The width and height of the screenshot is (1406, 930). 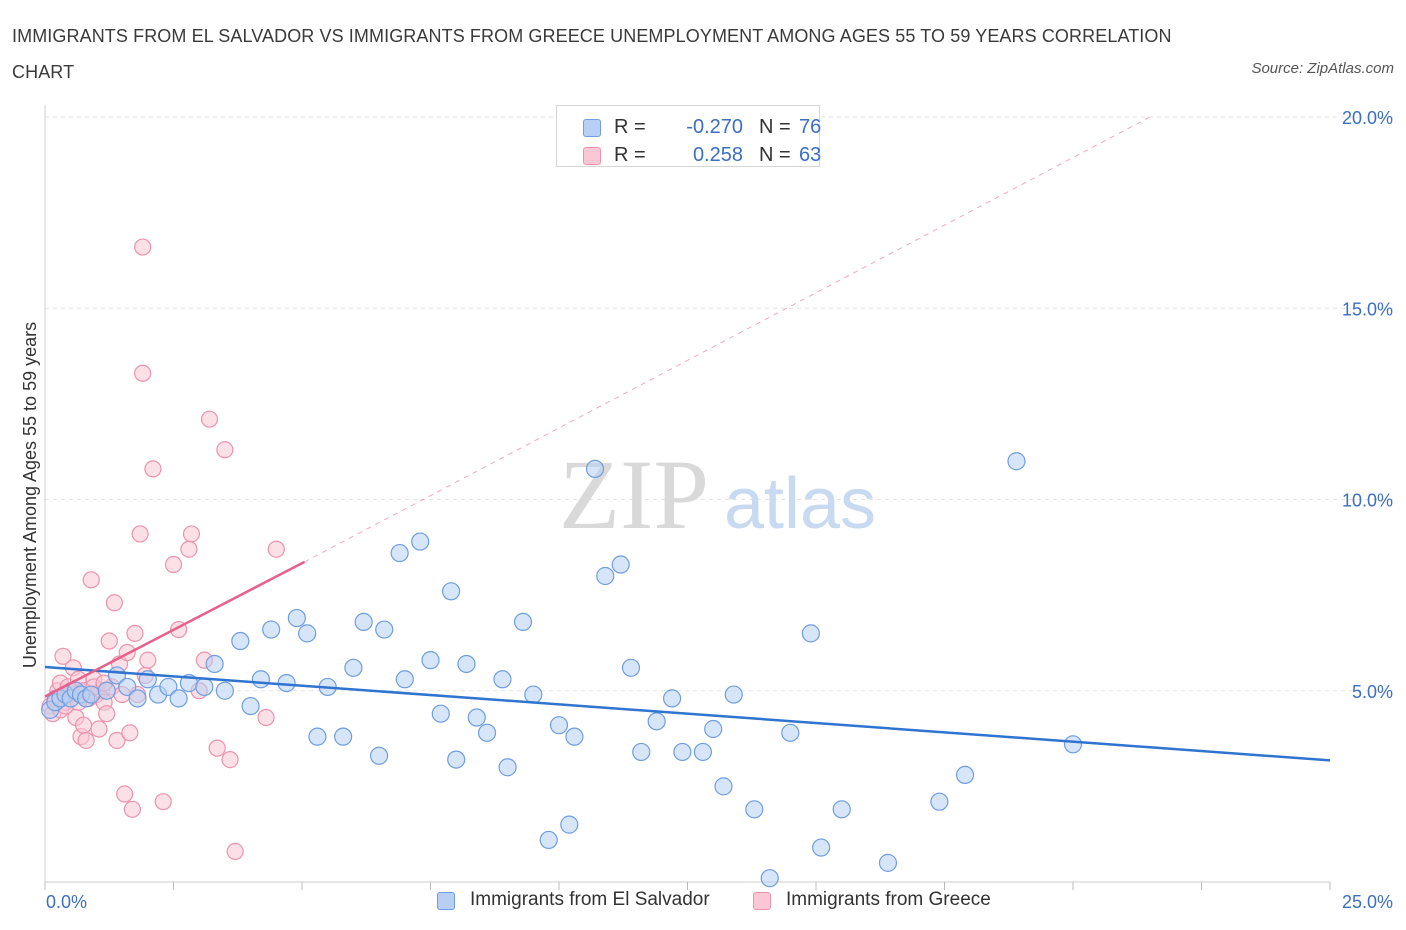 What do you see at coordinates (1322, 68) in the screenshot?
I see `source-label: Source: ZipAtlas.com` at bounding box center [1322, 68].